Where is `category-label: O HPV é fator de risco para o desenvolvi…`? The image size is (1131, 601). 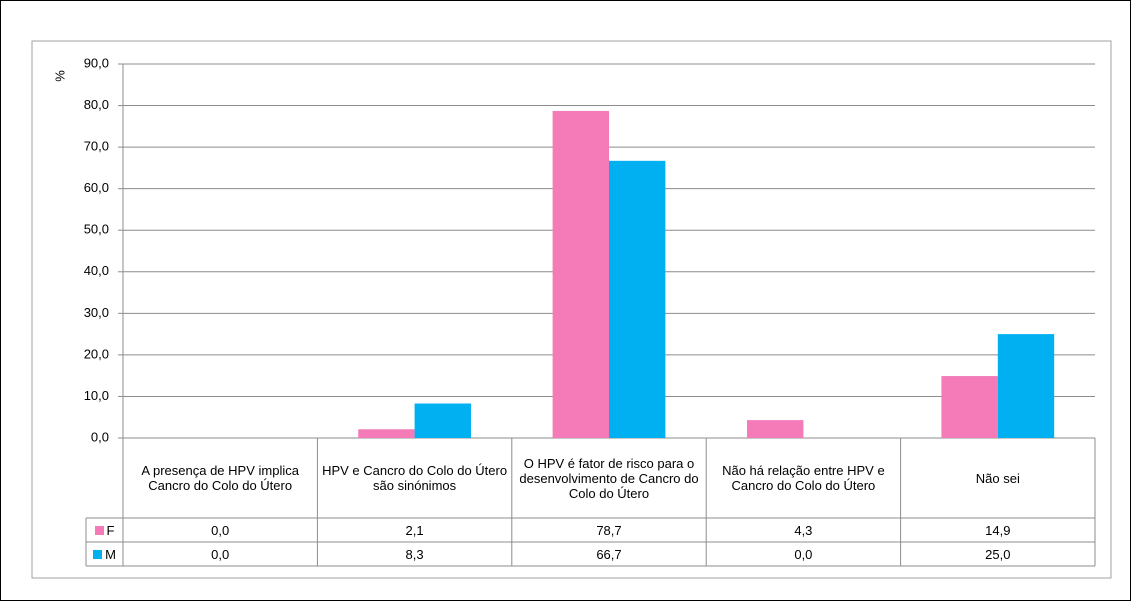 category-label: O HPV é fator de risco para o desenvolvi… is located at coordinates (609, 478).